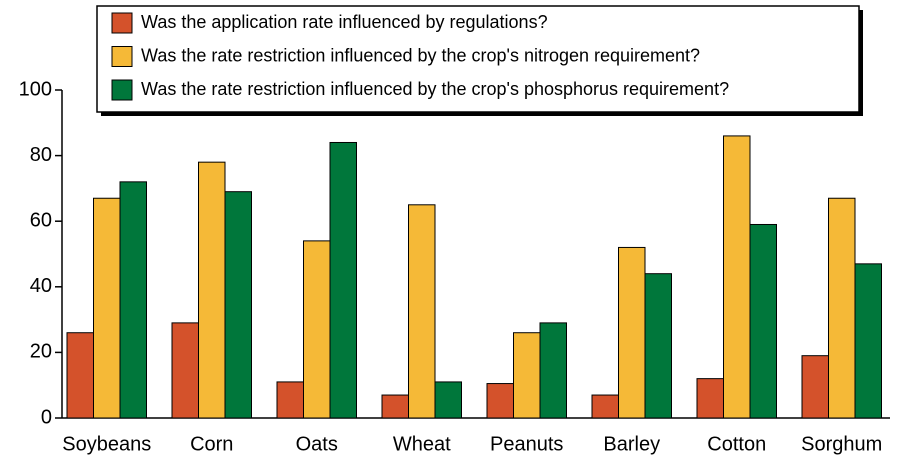  I want to click on x-tick-label: Sorghum, so click(841, 444).